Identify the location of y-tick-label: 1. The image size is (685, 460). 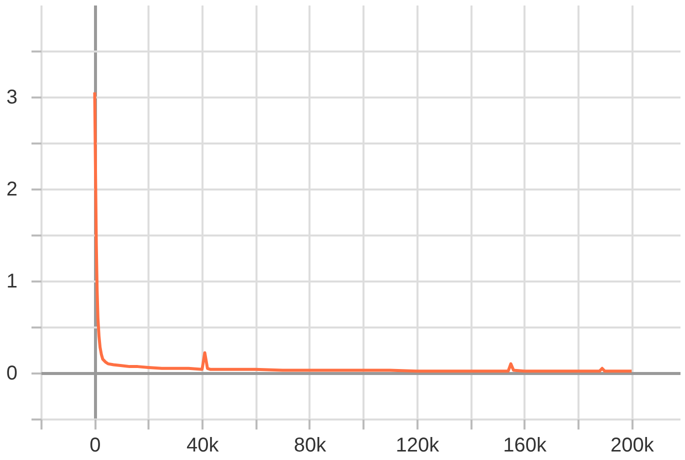
(12, 281).